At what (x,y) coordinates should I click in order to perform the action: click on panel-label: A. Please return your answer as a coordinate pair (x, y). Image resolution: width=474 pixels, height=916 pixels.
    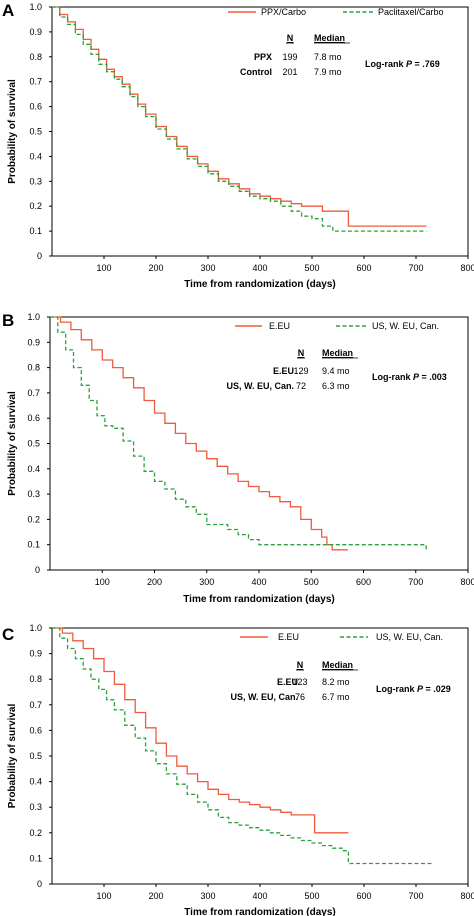
    Looking at the image, I should click on (8, 10).